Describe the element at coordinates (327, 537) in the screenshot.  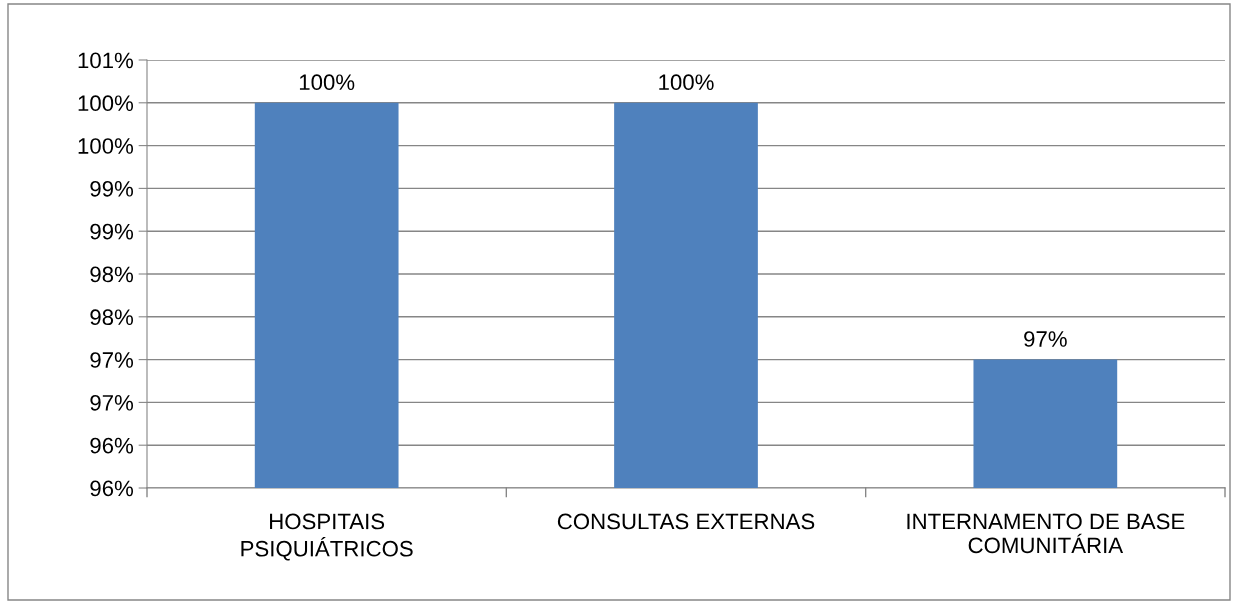
I see `x-tick-label: HOSPITAIS PSIQUIÁTRICOS` at that location.